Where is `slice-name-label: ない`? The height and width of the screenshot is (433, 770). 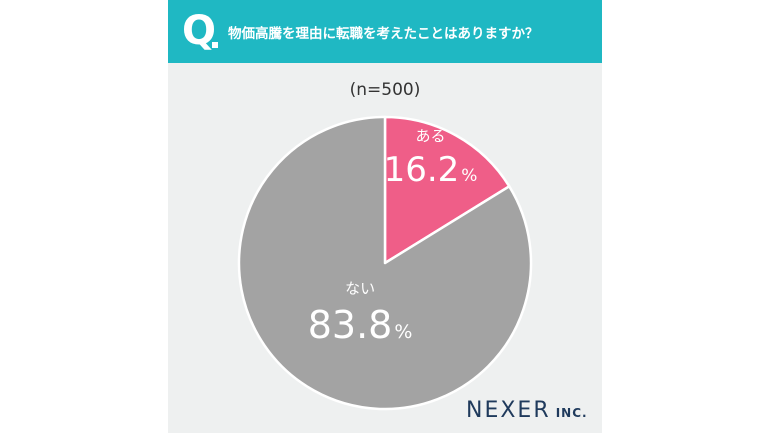 slice-name-label: ない is located at coordinates (360, 289).